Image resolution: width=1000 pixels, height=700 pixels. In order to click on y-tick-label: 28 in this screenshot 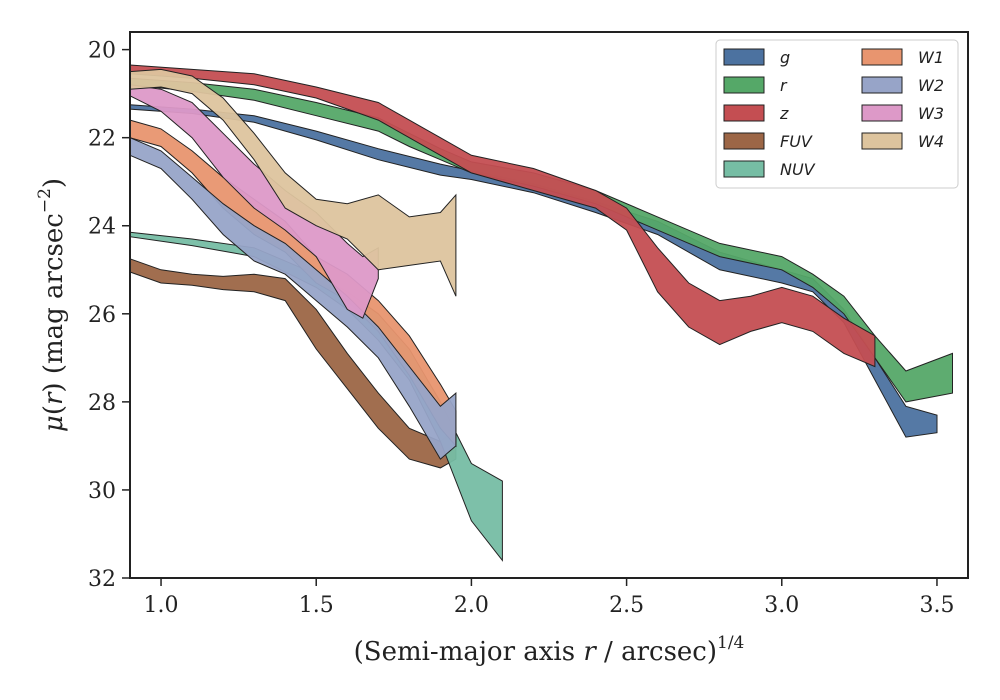, I will do `click(102, 403)`.